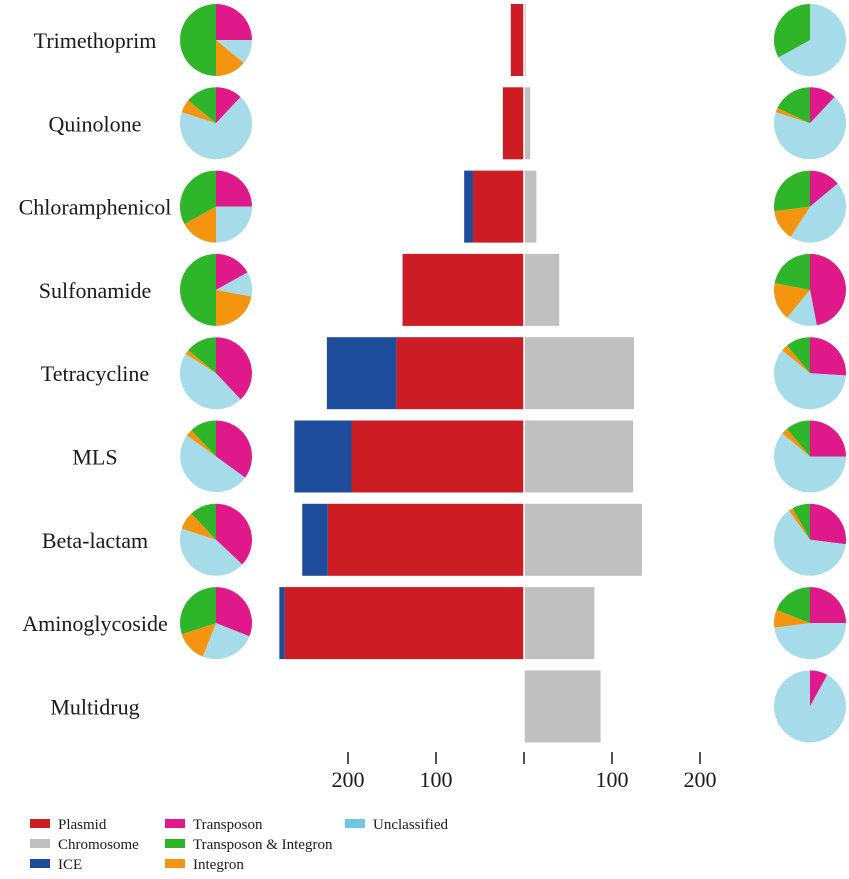 The height and width of the screenshot is (879, 849). What do you see at coordinates (175, 823) in the screenshot?
I see `legend-swatch-transposon` at bounding box center [175, 823].